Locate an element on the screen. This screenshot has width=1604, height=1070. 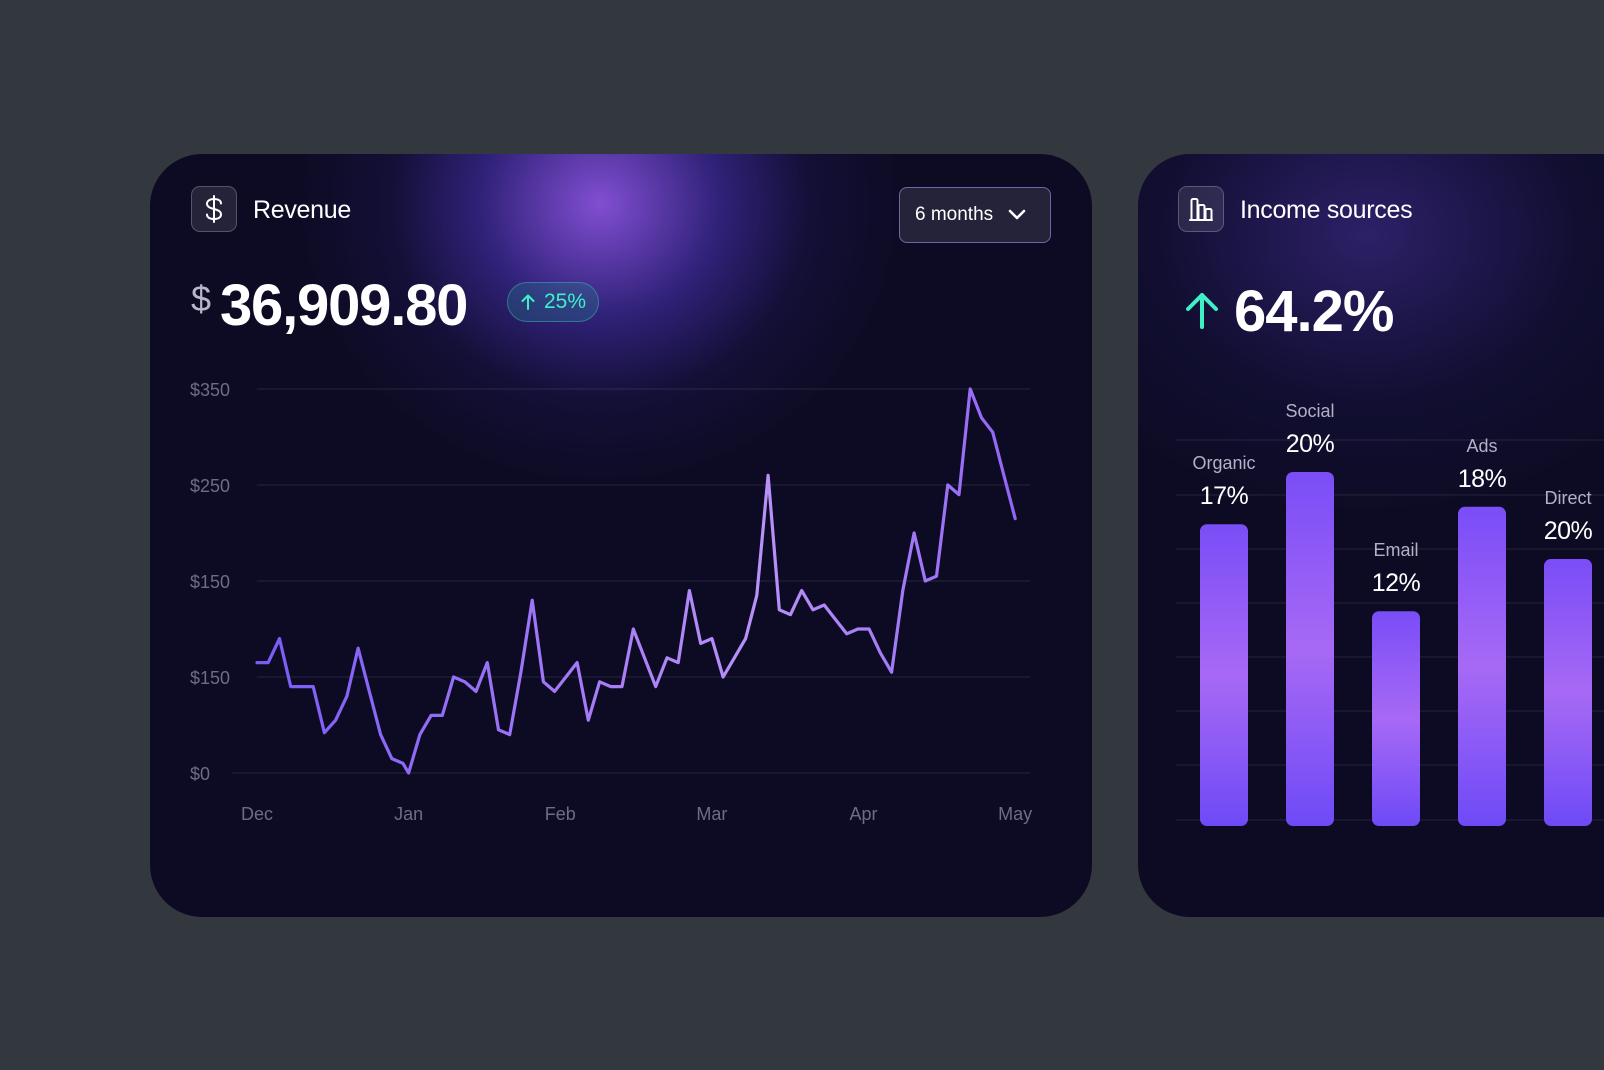
period-dropdown: 6 months is located at coordinates (975, 215).